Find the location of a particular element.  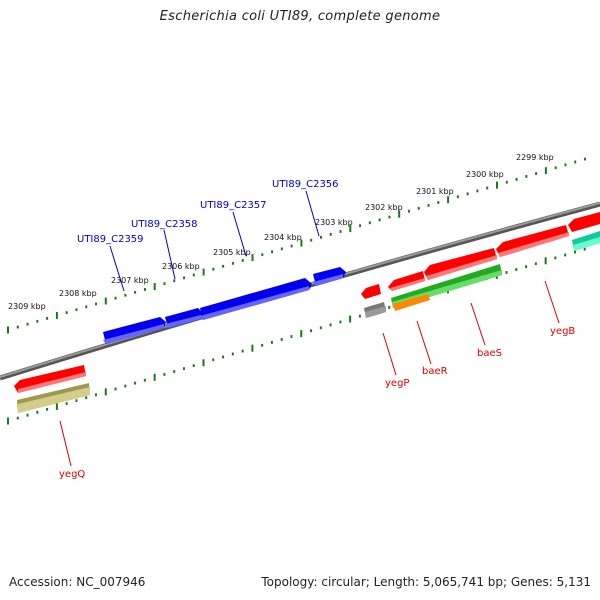

diagram-title: Escherichia coli UTI89, complete genome is located at coordinates (300, 16).